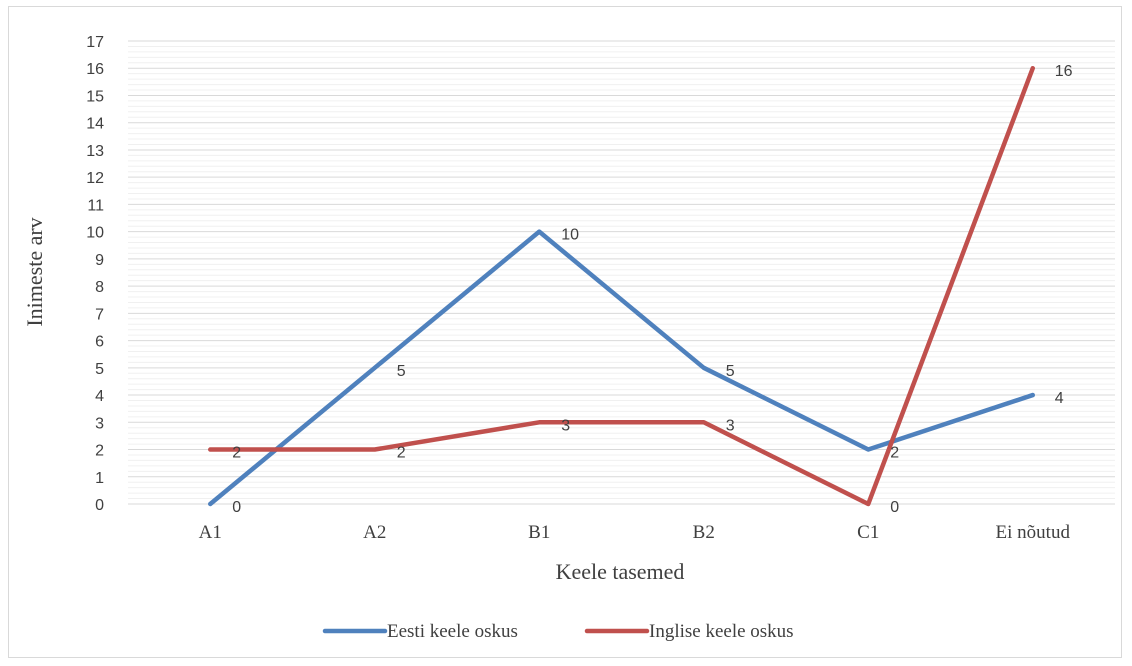 The height and width of the screenshot is (666, 1132). I want to click on x-tick-label: C1, so click(868, 532).